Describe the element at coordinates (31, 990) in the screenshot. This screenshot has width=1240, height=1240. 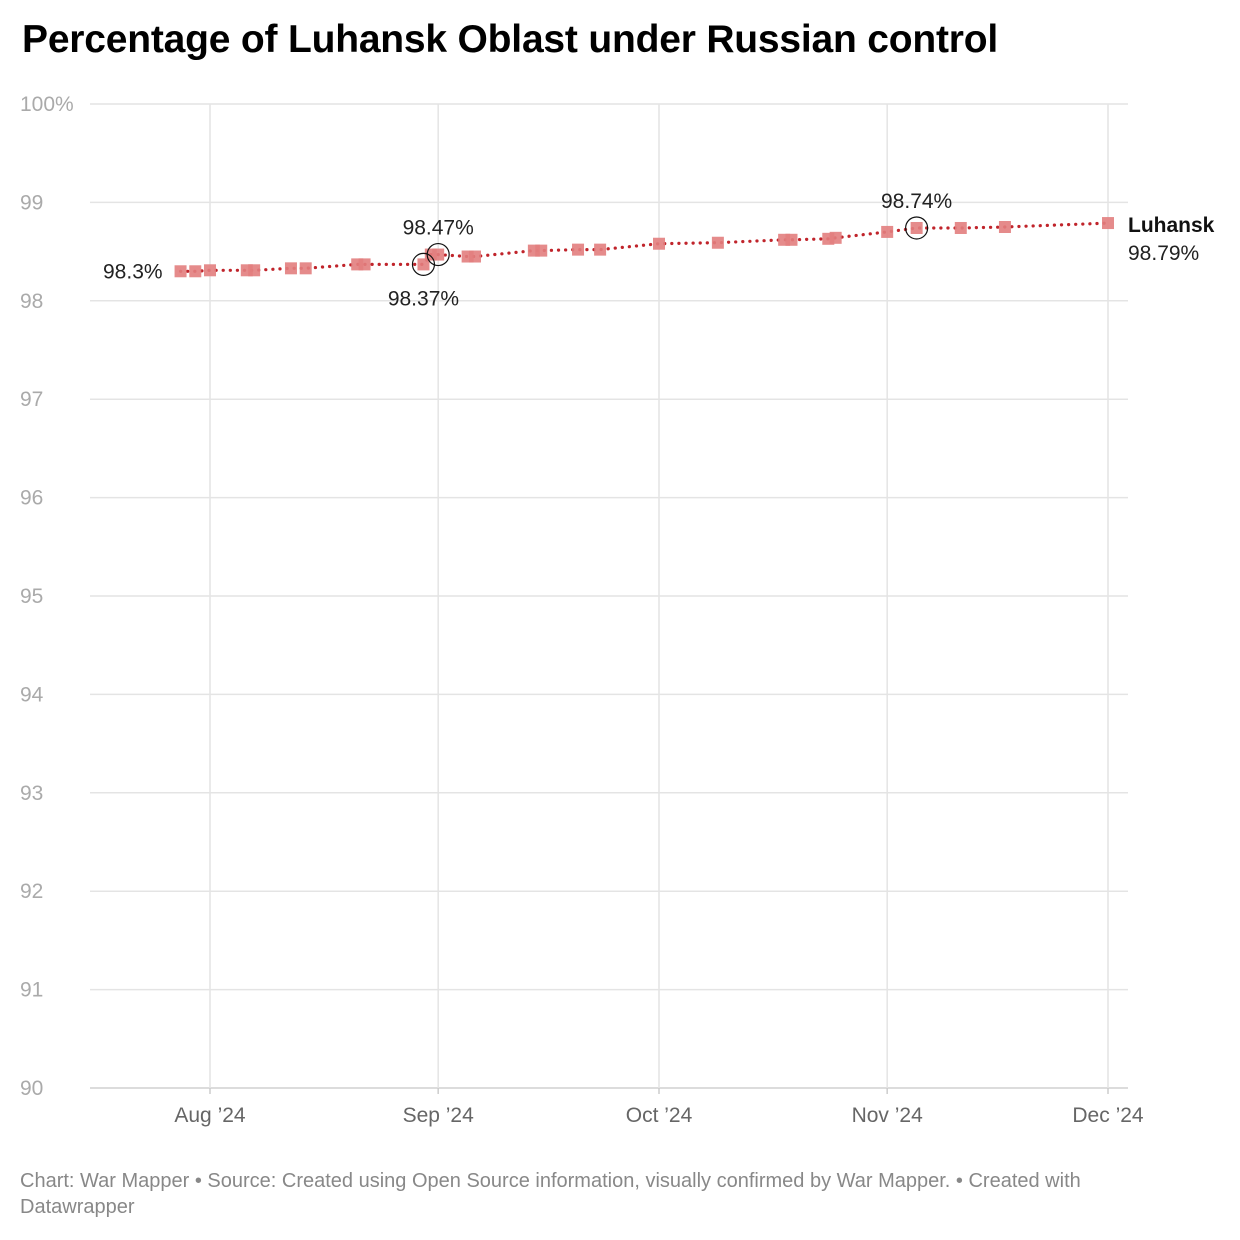
I see `y-tick-label: 91` at that location.